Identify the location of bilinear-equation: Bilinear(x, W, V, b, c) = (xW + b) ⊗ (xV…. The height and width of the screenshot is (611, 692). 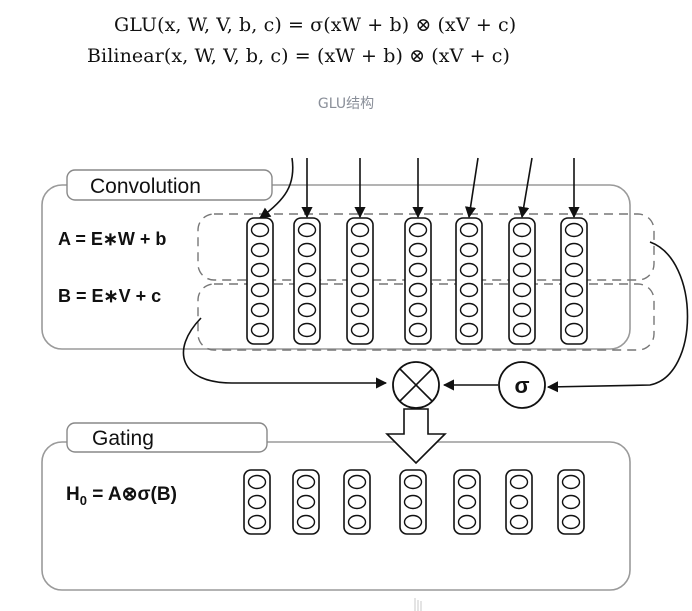
(298, 56).